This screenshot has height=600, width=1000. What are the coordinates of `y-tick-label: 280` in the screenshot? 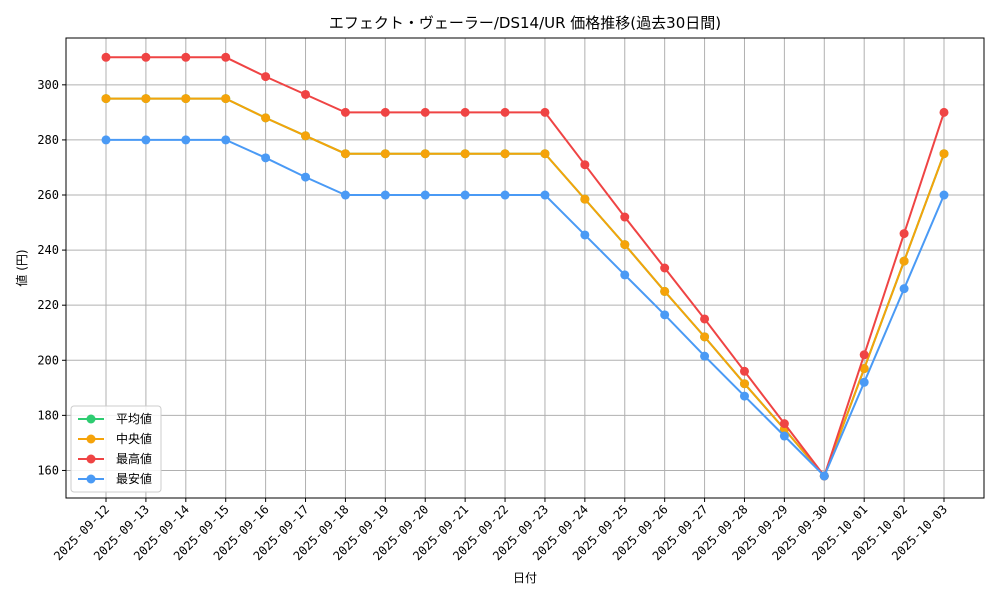 It's located at (48, 140).